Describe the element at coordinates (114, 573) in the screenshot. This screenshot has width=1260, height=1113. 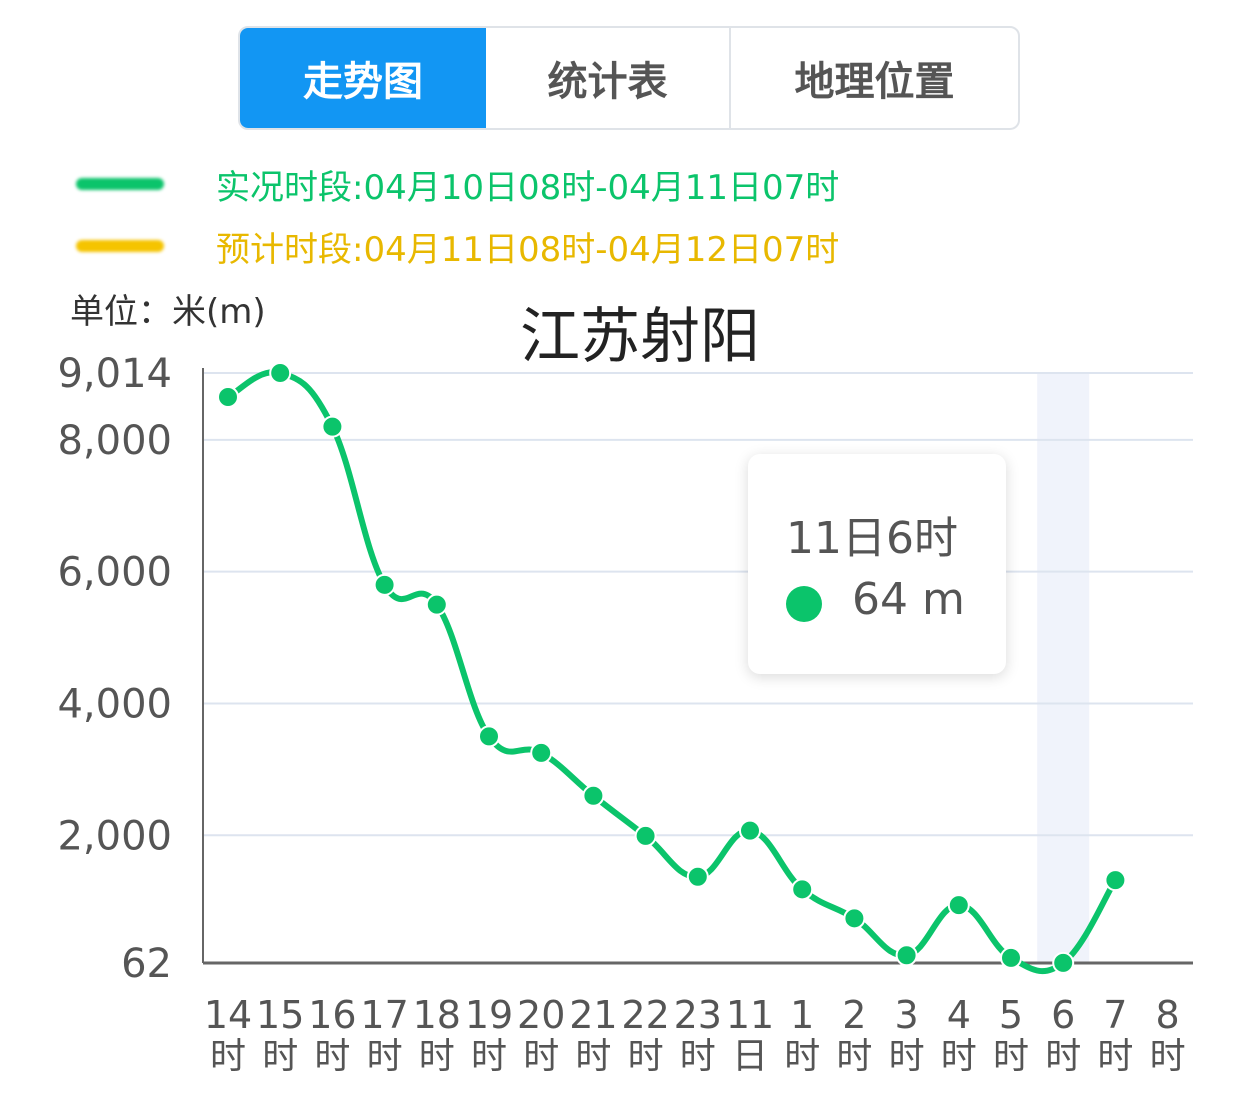
I see `y-tick-label: 6,000` at that location.